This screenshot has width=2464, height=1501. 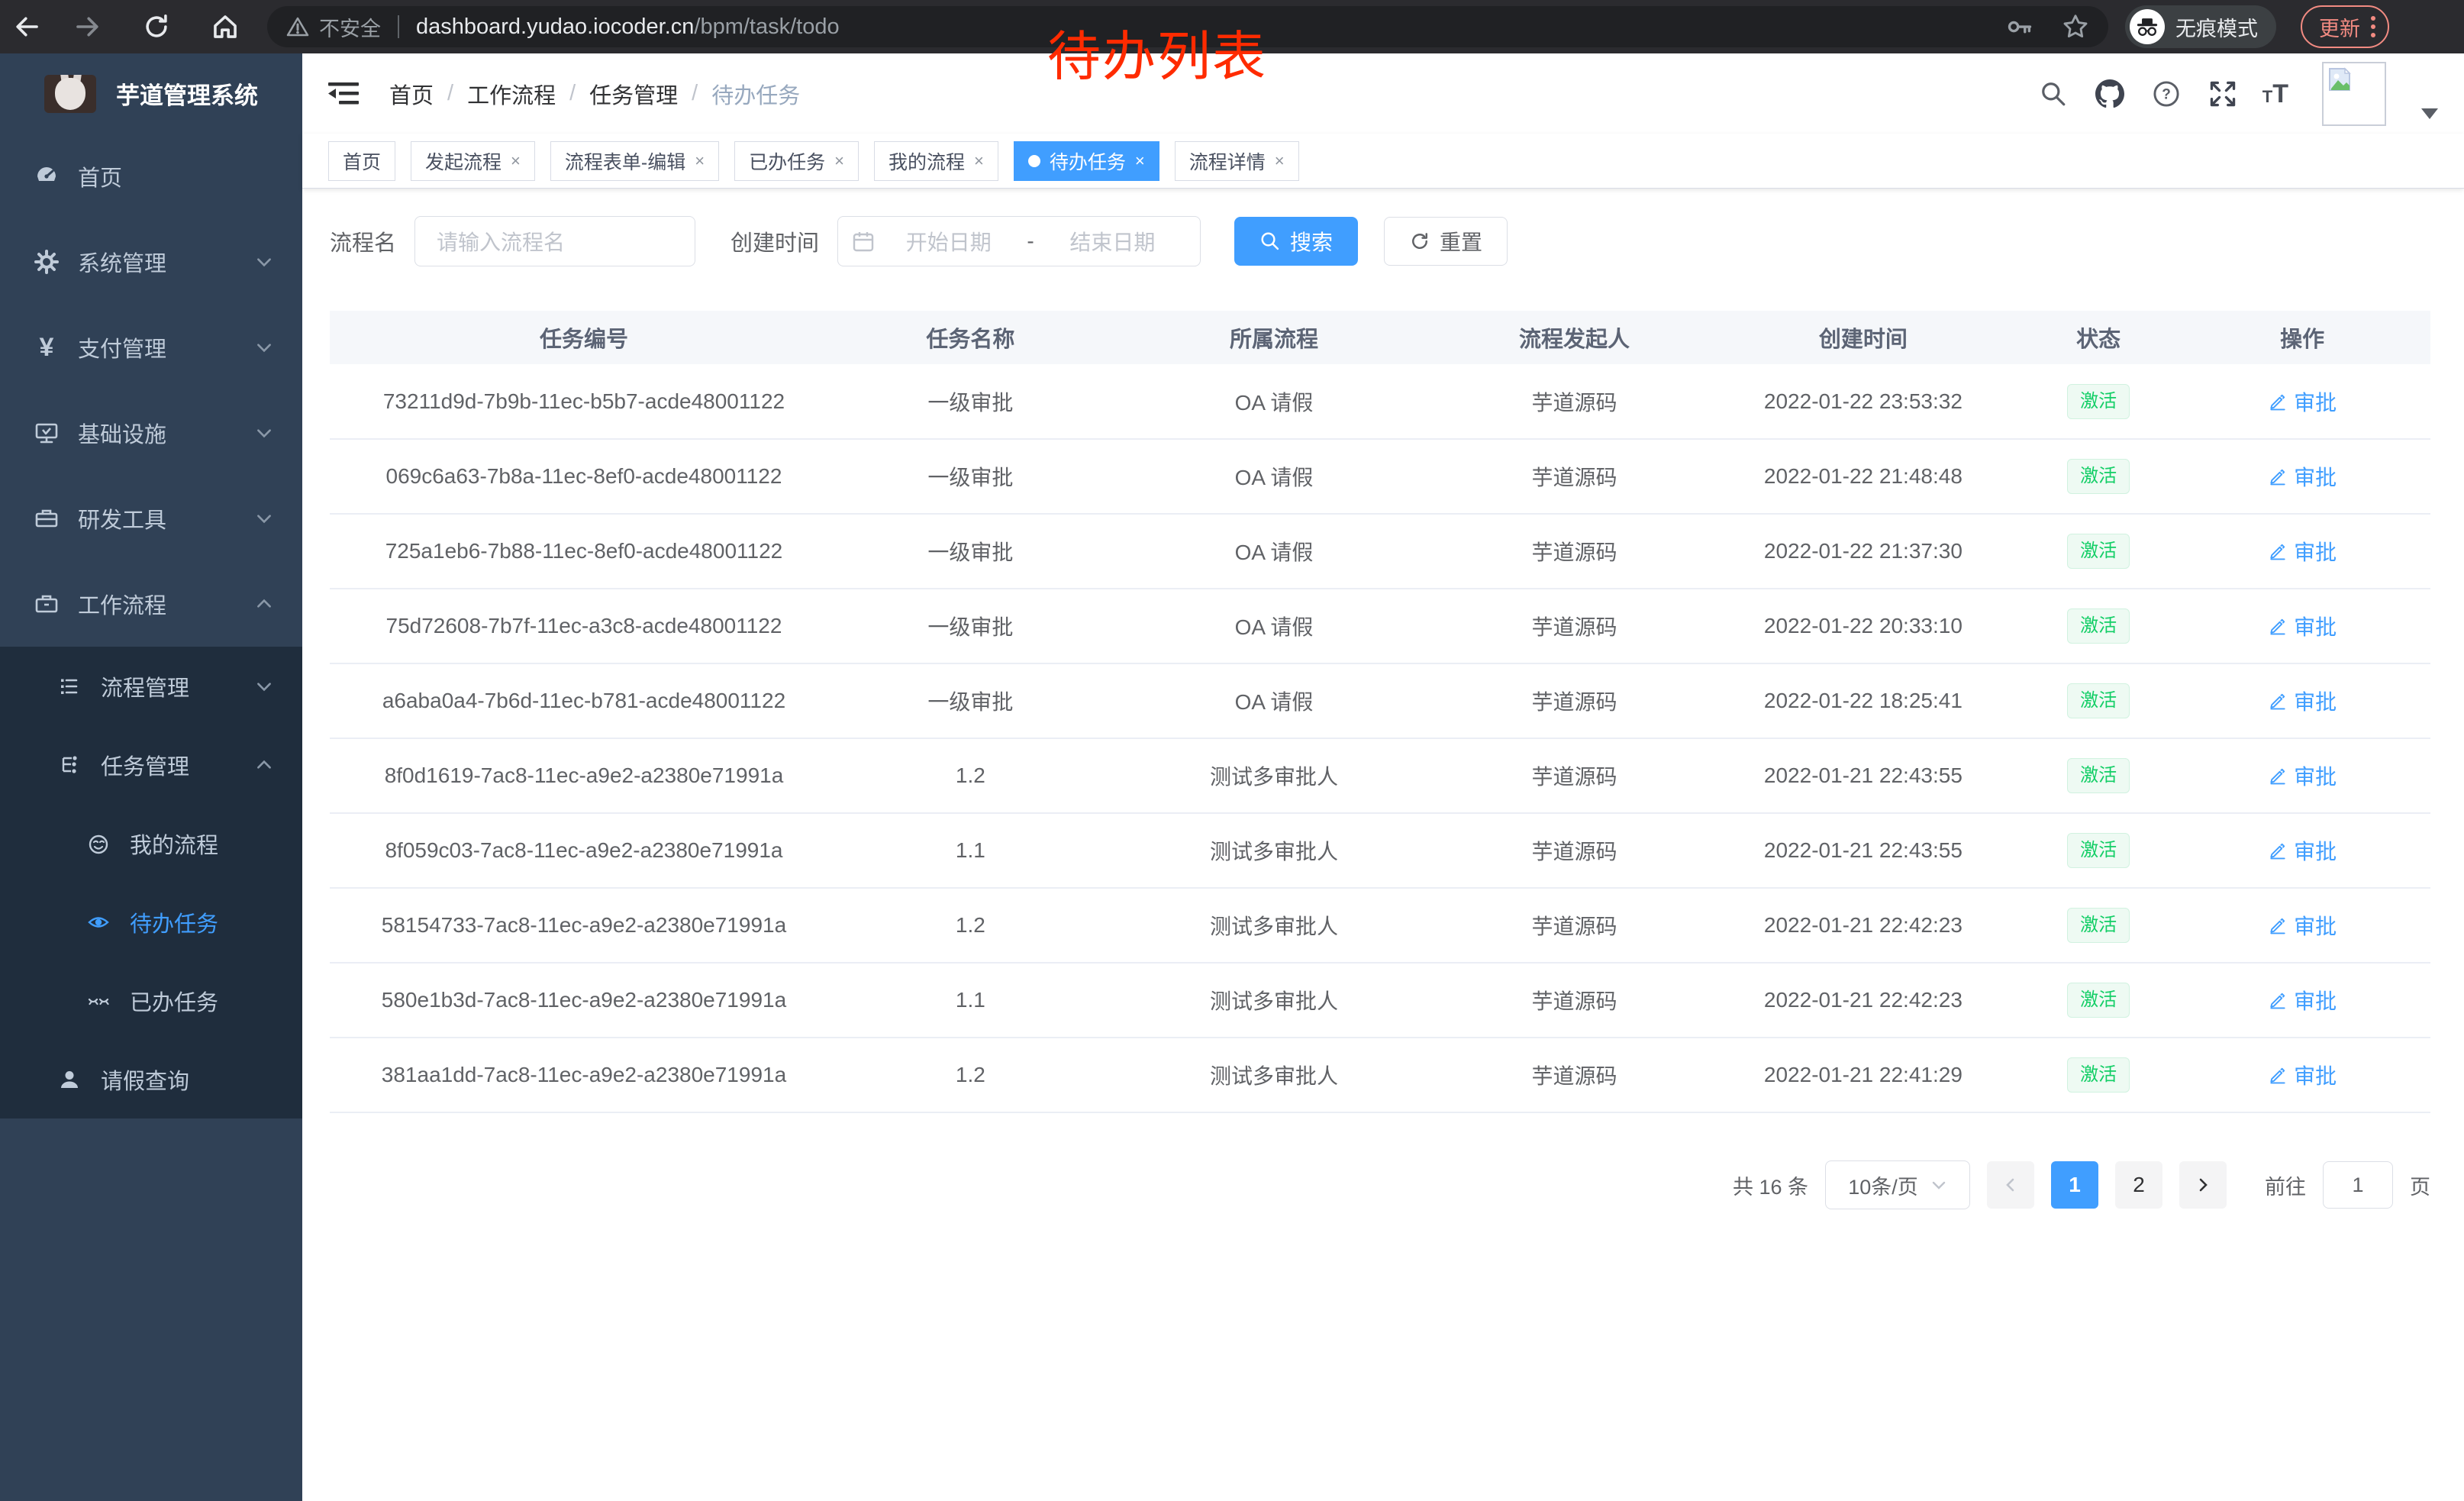 What do you see at coordinates (2075, 1185) in the screenshot?
I see `page-button-1: 1` at bounding box center [2075, 1185].